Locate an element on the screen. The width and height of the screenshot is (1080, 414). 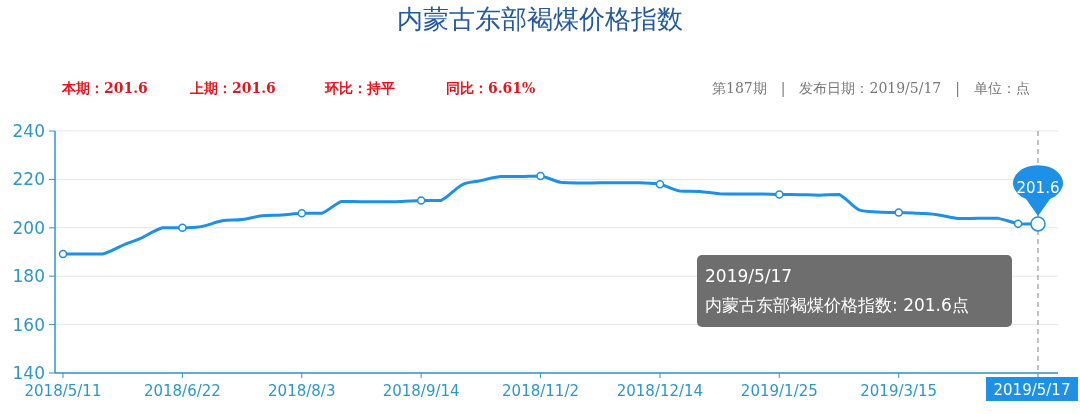
text: 环比：持平 is located at coordinates (359, 88).